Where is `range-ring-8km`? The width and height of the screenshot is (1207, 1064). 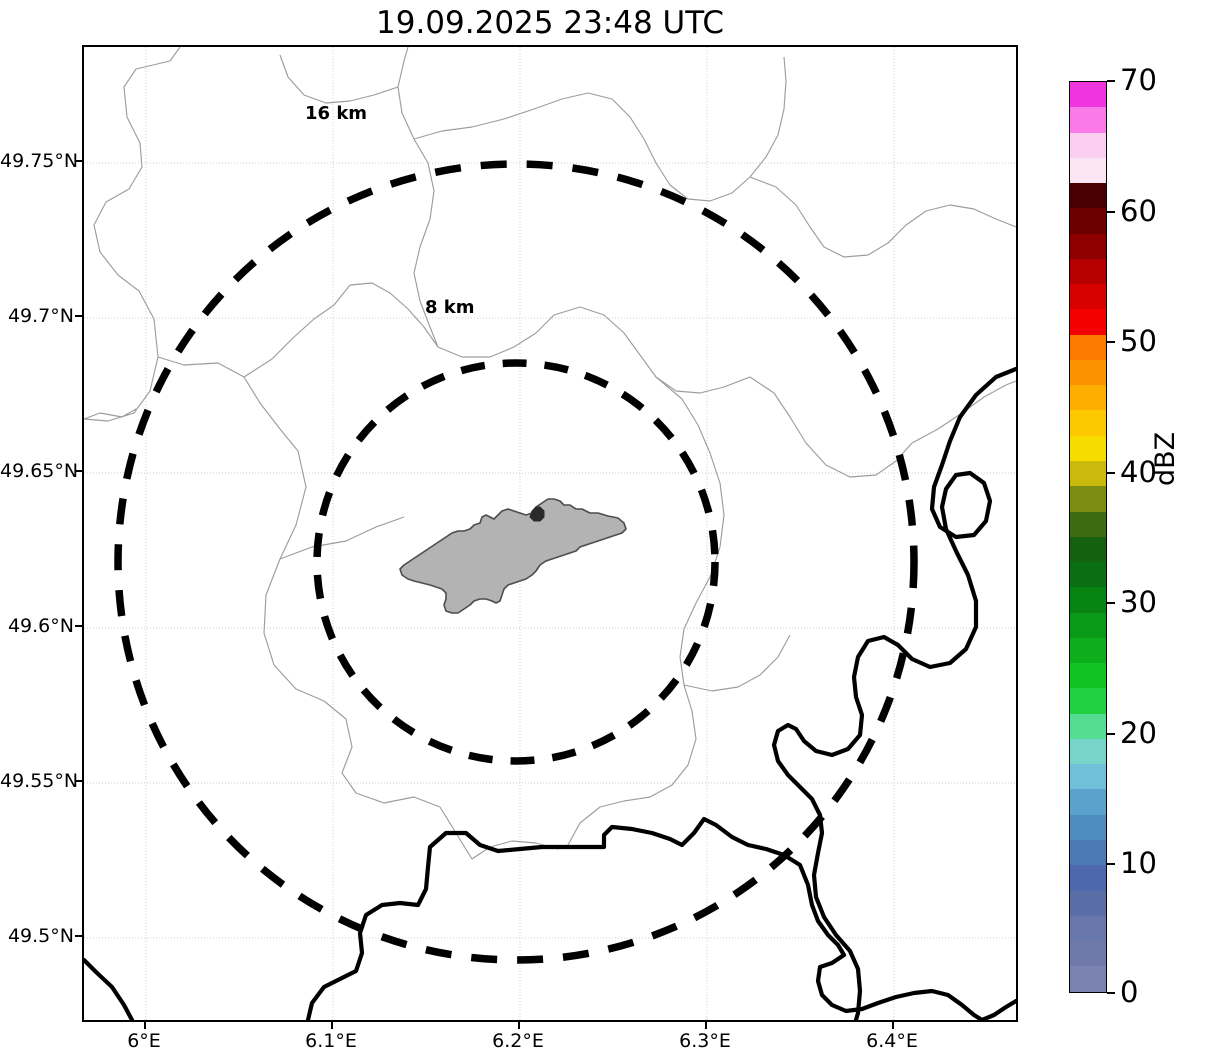
range-ring-8km is located at coordinates (516, 562).